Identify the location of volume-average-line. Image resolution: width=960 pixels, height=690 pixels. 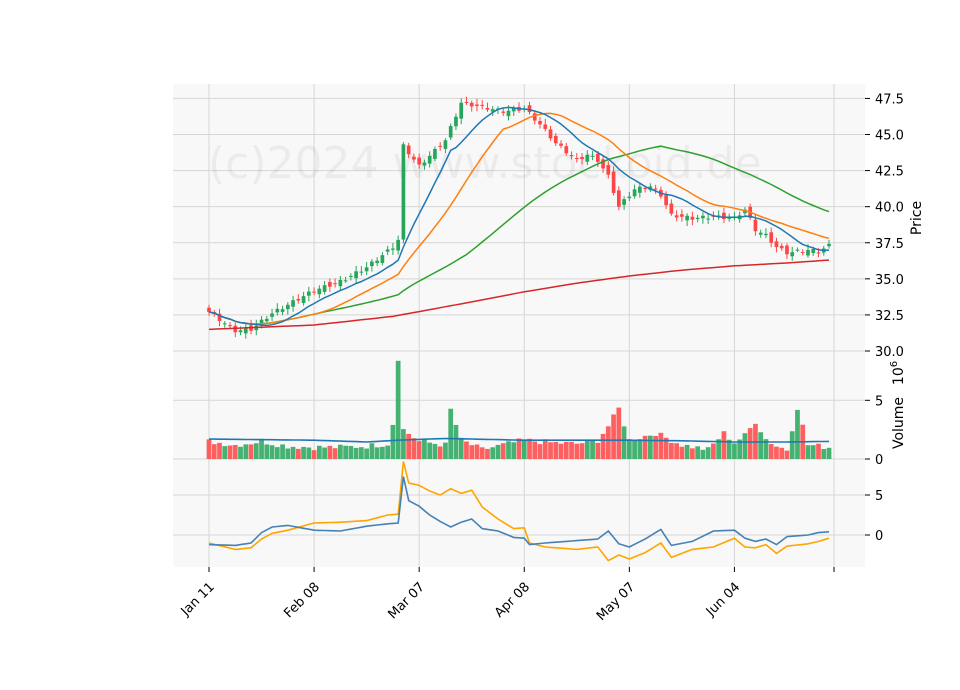
(519, 440).